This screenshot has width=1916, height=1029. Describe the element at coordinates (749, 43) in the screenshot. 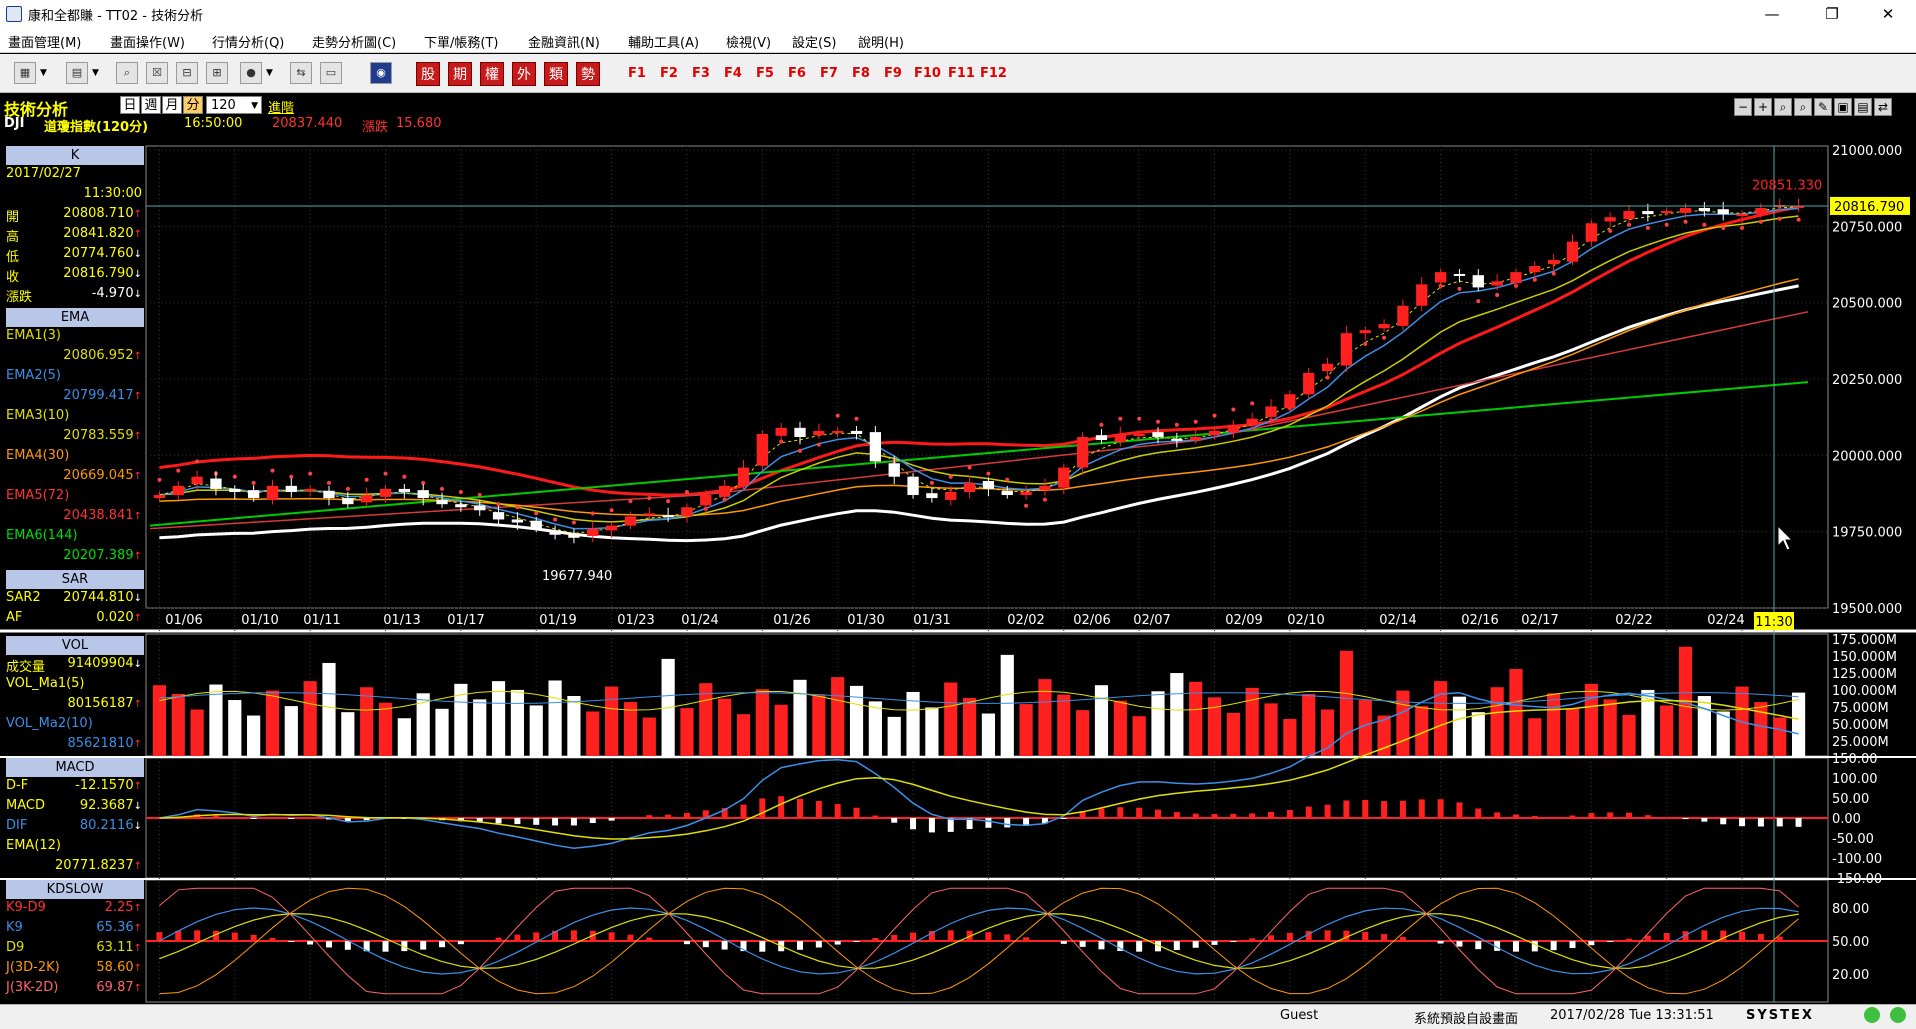

I see `menu-view: 檢視(V)` at that location.